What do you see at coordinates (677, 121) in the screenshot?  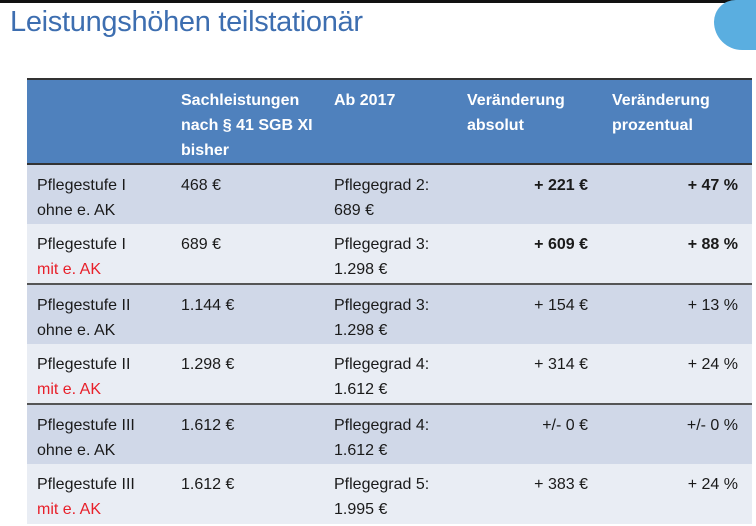 I see `header-pct: Veränderung prozentual` at bounding box center [677, 121].